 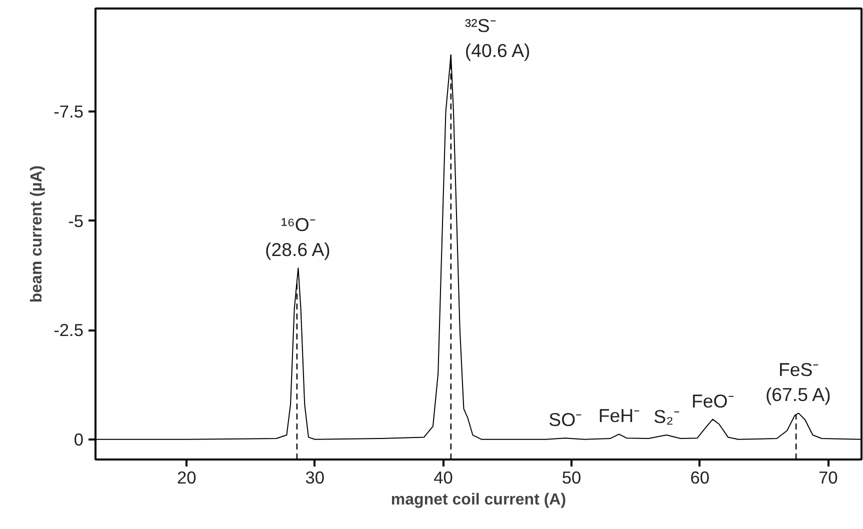 What do you see at coordinates (443, 478) in the screenshot?
I see `x-tick-label: 40` at bounding box center [443, 478].